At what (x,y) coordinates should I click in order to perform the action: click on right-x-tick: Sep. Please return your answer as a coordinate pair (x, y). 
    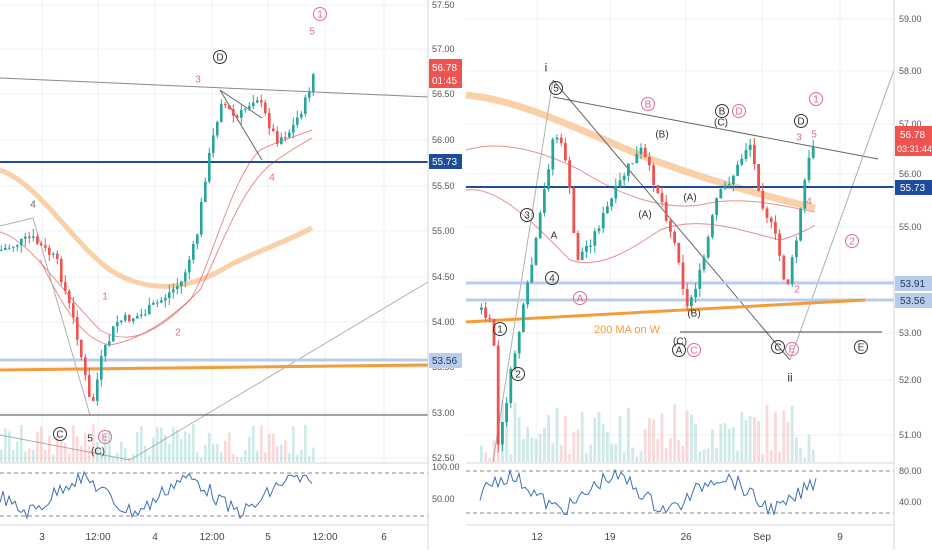
    Looking at the image, I should click on (762, 537).